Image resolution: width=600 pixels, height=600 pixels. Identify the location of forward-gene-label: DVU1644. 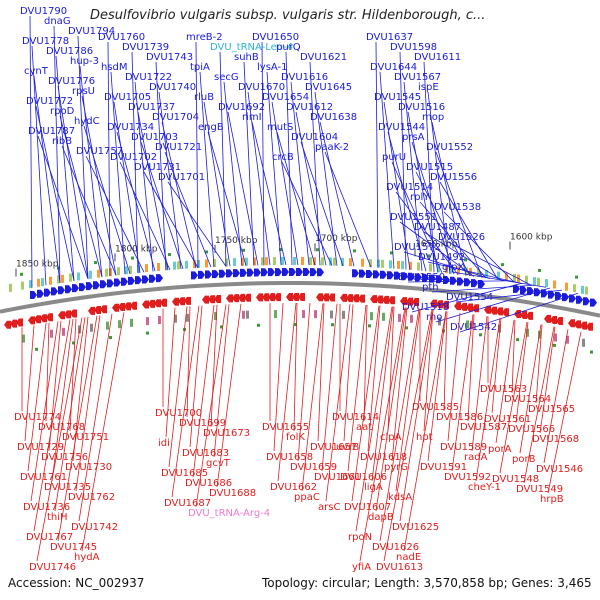
(393, 67).